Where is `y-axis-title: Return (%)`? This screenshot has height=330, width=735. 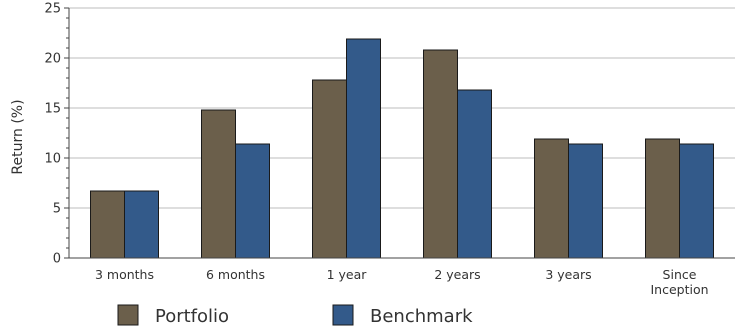 y-axis-title: Return (%) is located at coordinates (18, 136).